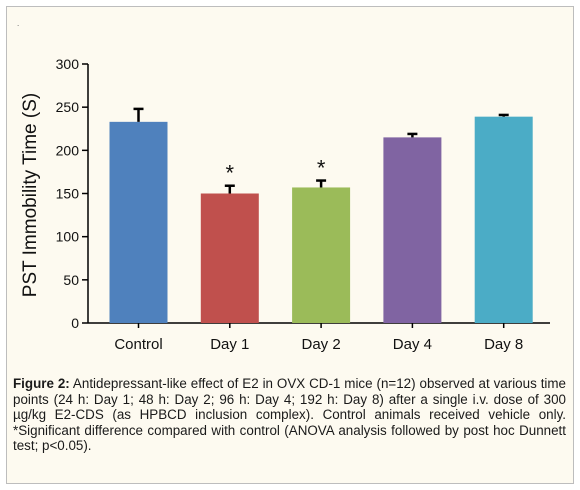  I want to click on x-tick-label: Day 2, so click(321, 344).